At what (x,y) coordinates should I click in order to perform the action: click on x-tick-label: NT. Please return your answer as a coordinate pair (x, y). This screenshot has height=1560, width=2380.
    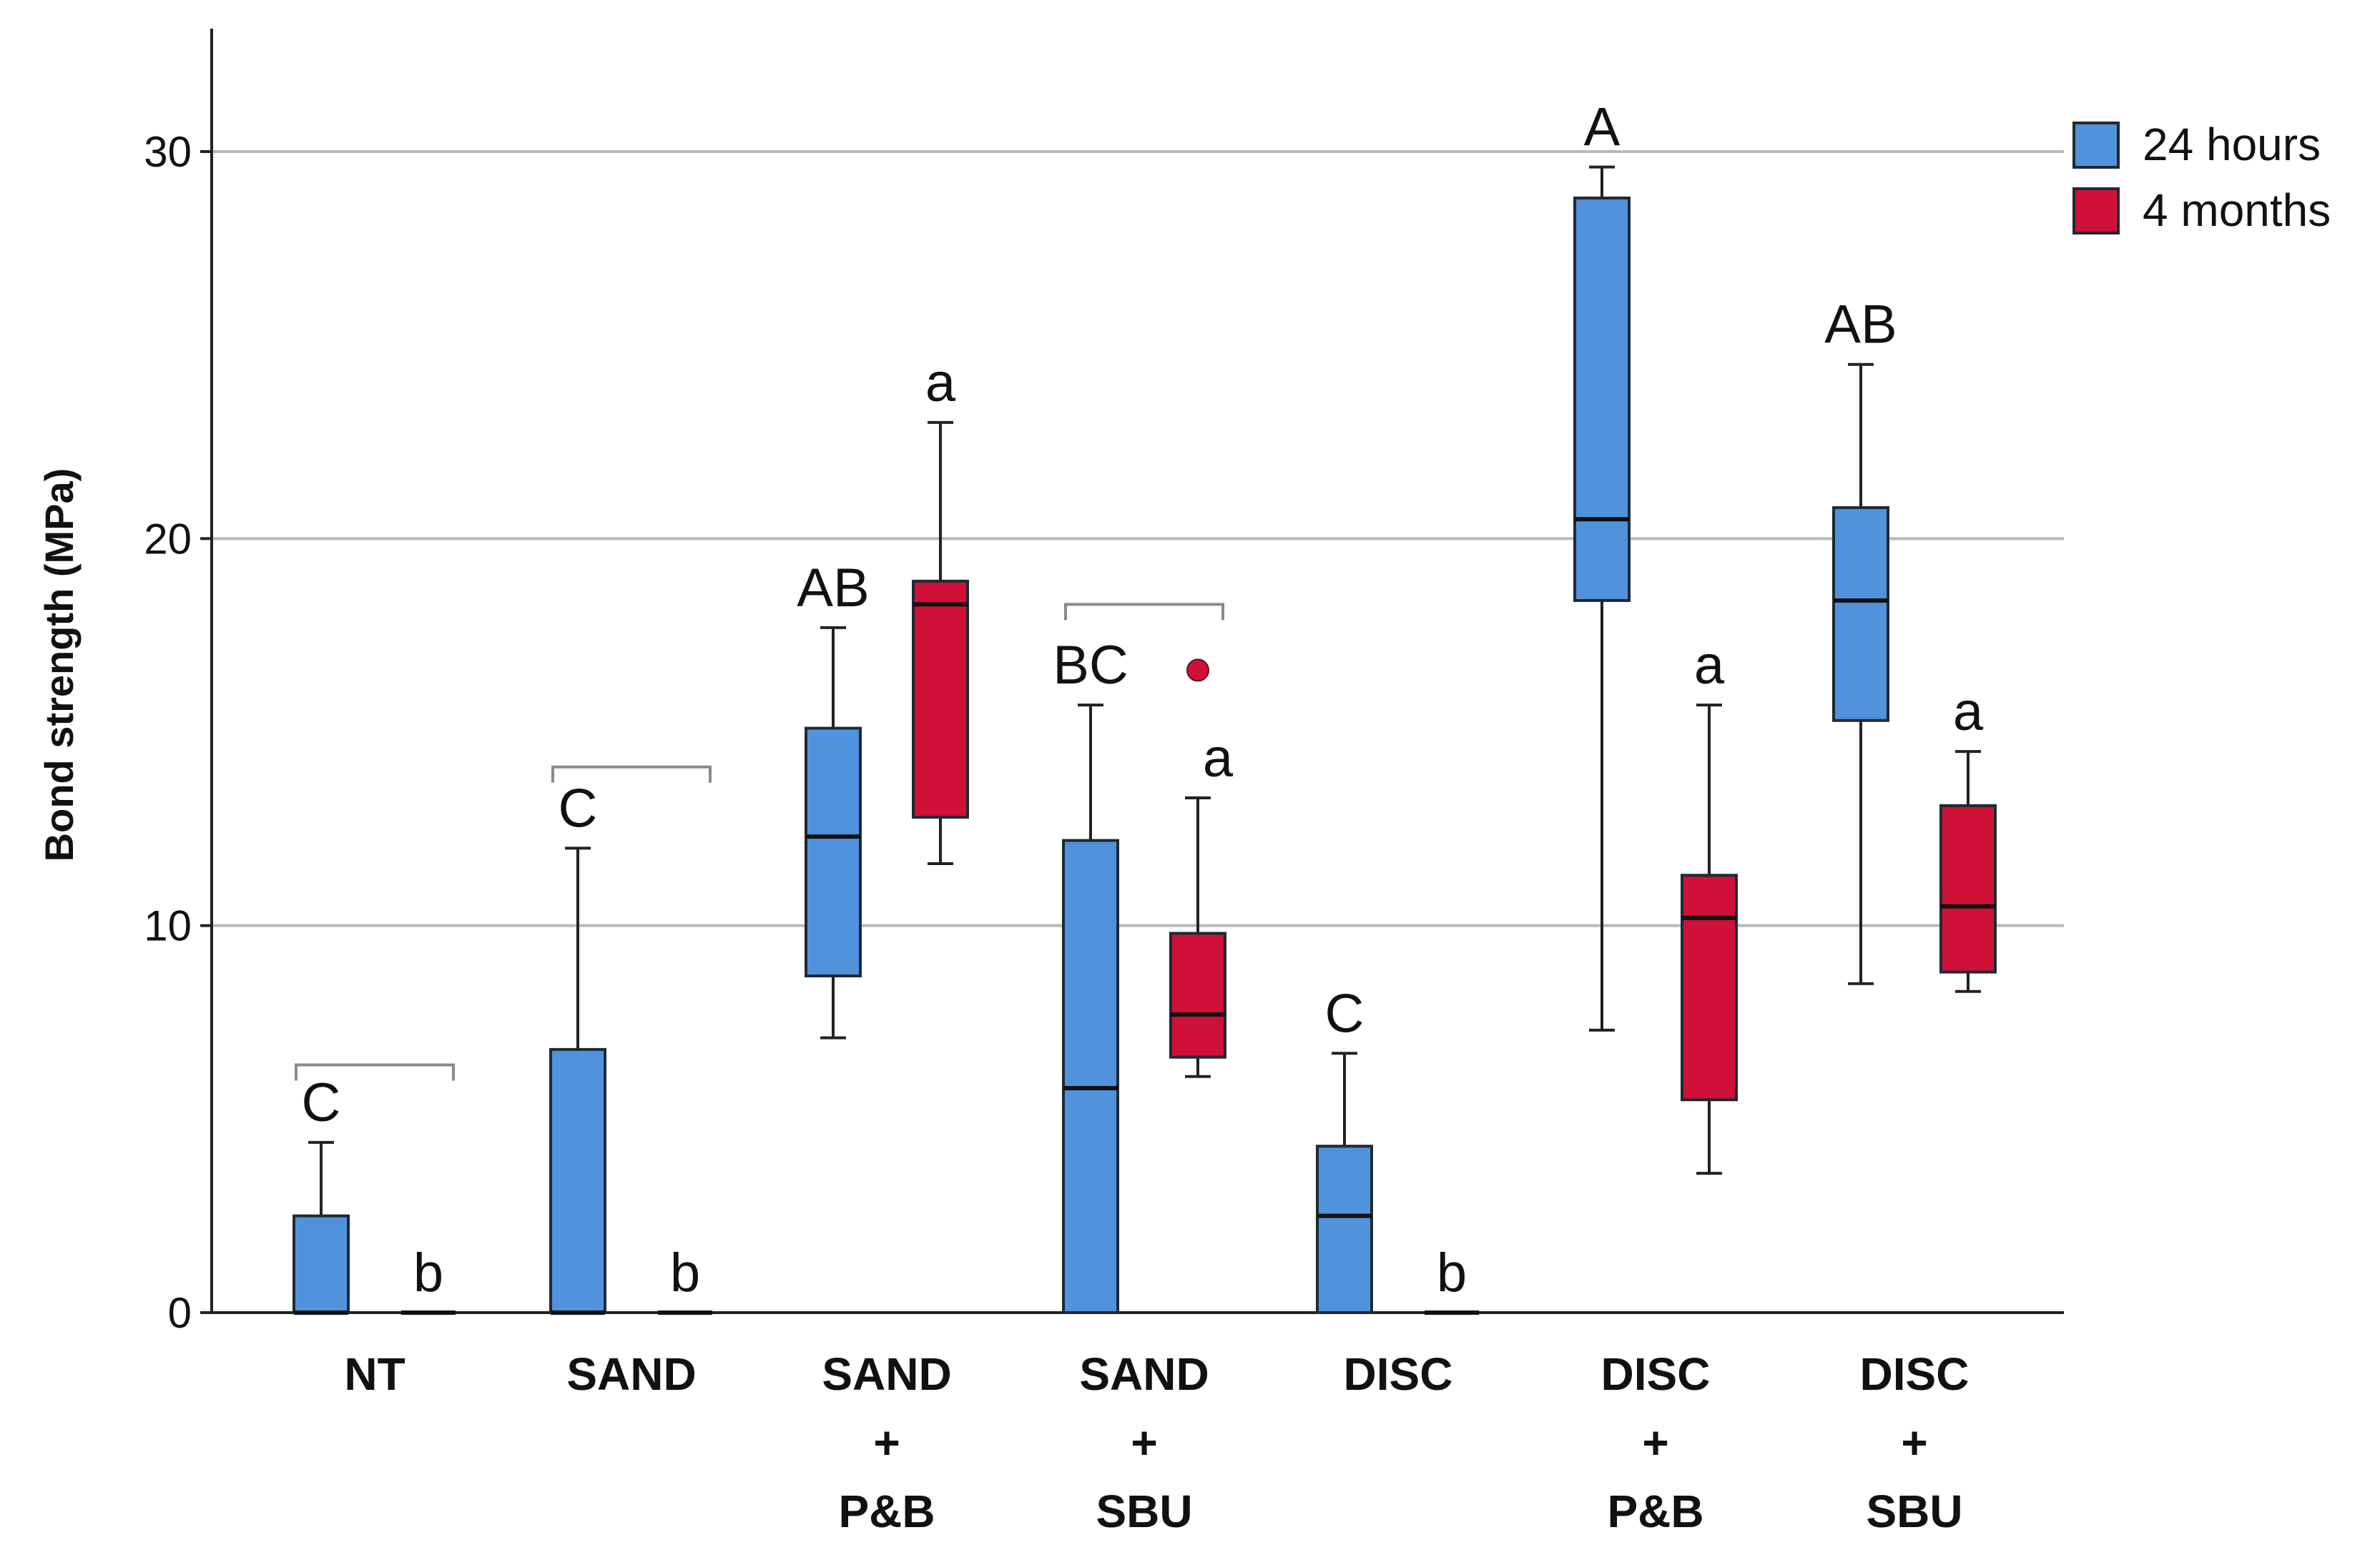
    Looking at the image, I should click on (374, 1374).